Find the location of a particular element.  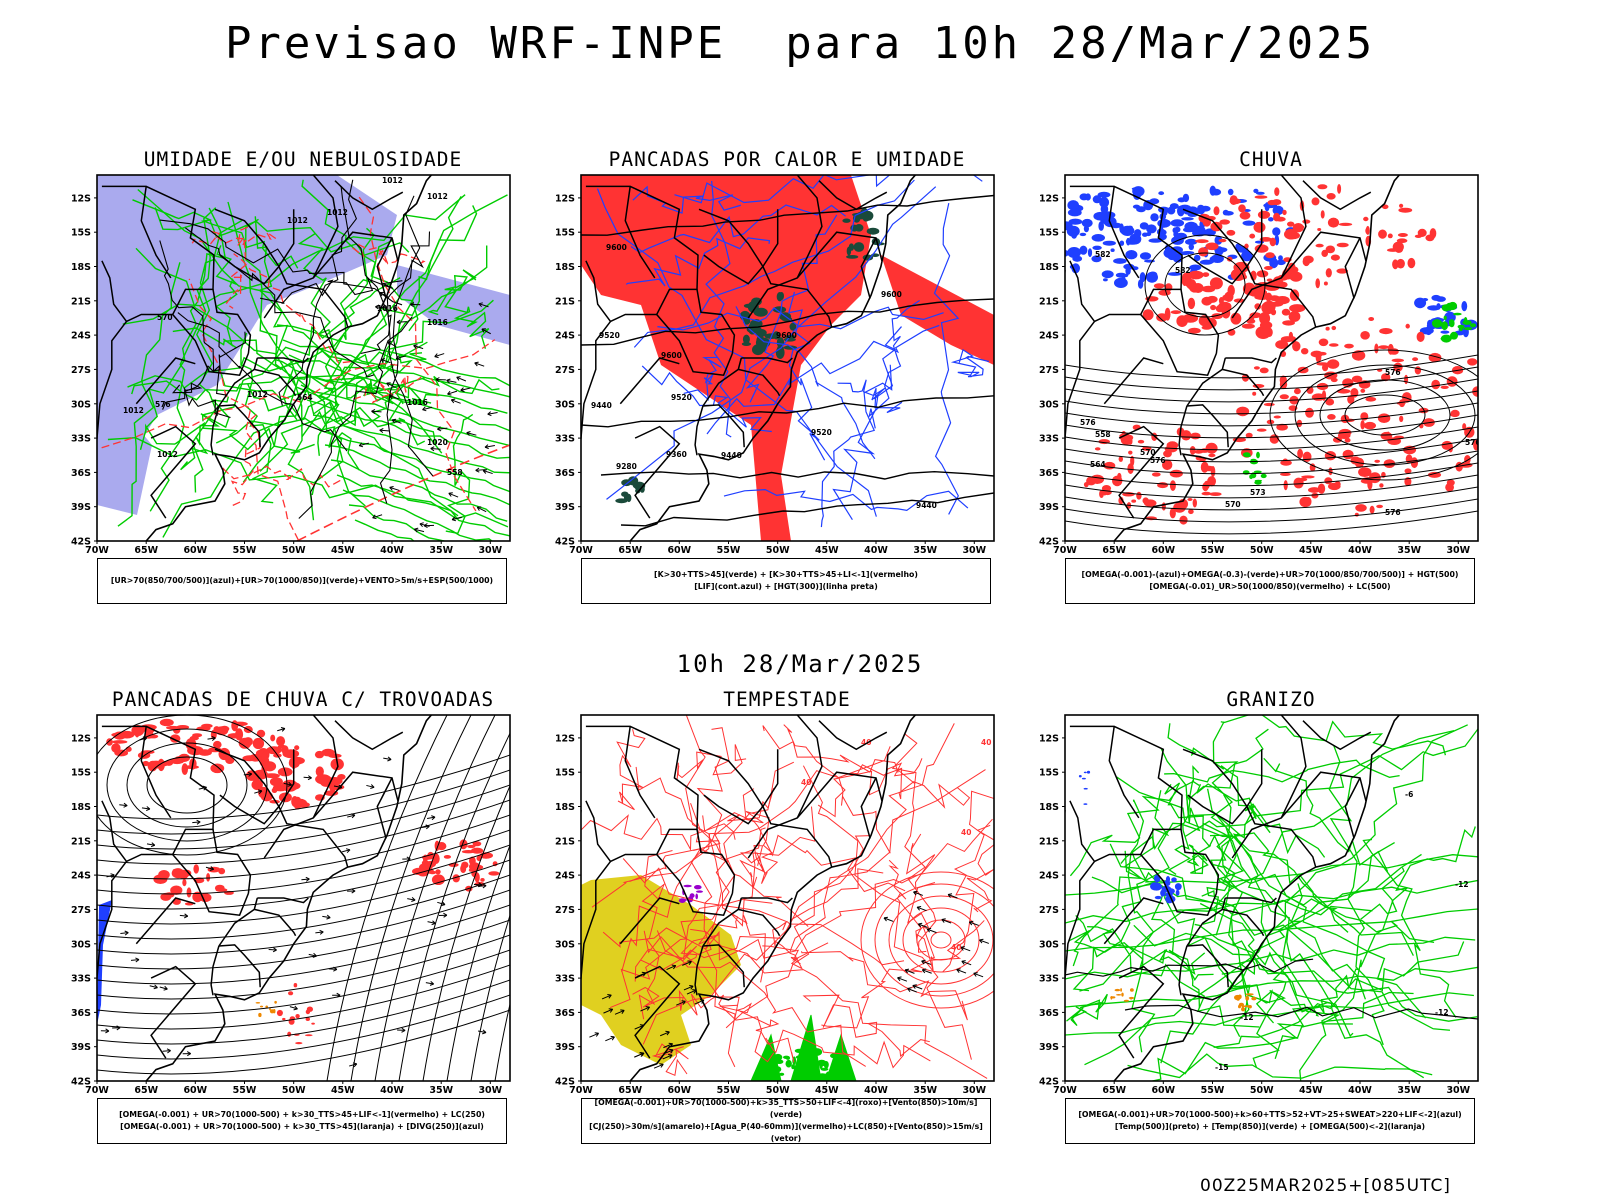

contour-label: 1012 is located at coordinates (133, 410).